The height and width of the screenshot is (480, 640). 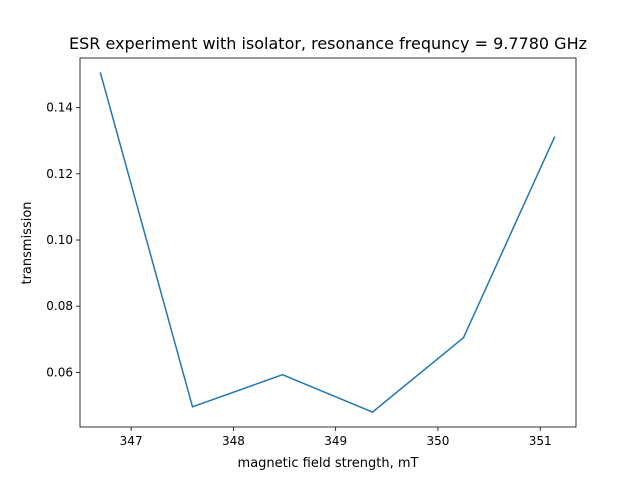 I want to click on y-axis-label: transmission, so click(x=27, y=242).